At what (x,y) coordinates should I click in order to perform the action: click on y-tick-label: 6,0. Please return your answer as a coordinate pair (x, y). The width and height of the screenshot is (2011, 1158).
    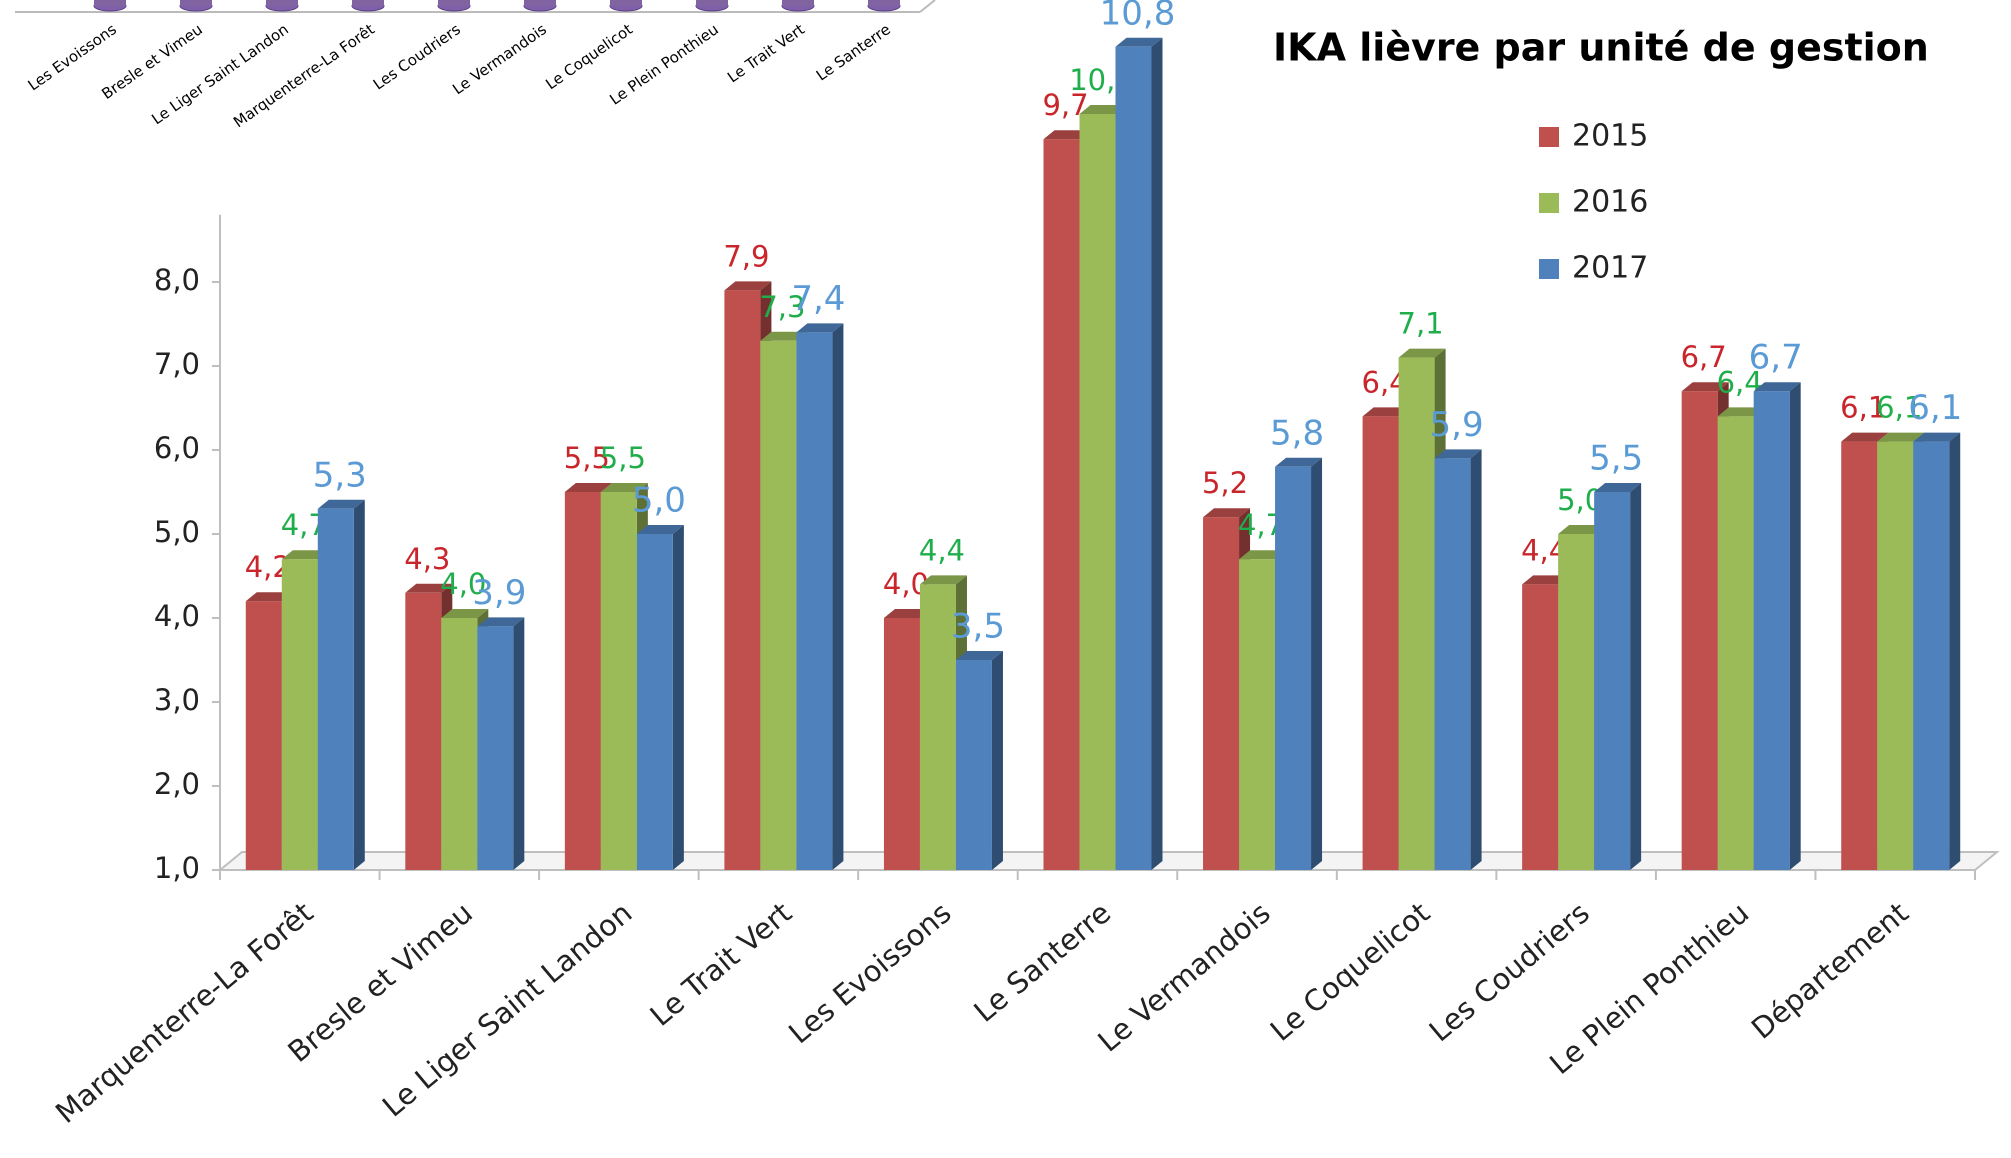
    Looking at the image, I should click on (177, 448).